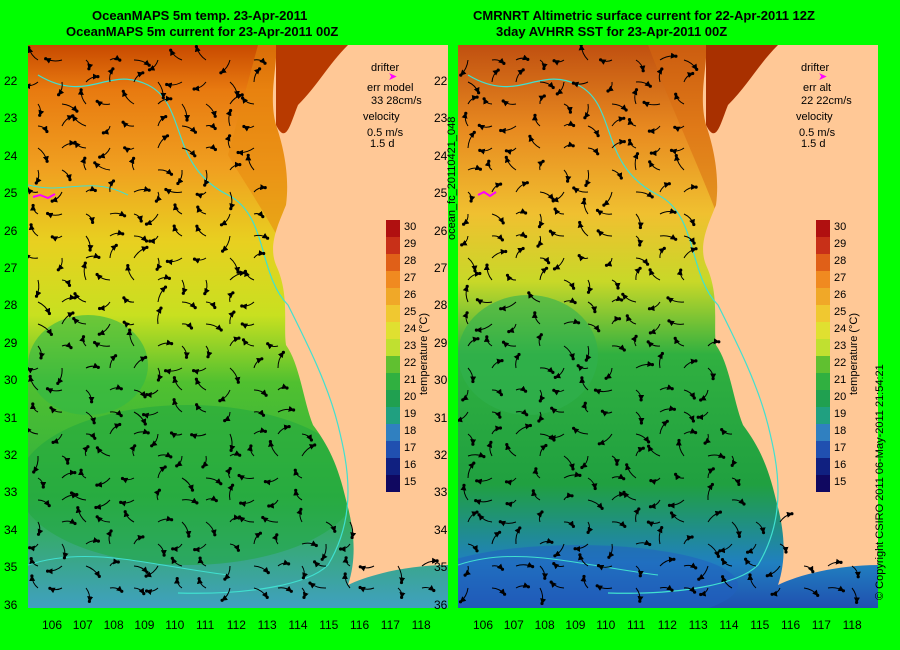 This screenshot has width=900, height=650. I want to click on tick-label: 118, so click(421, 625).